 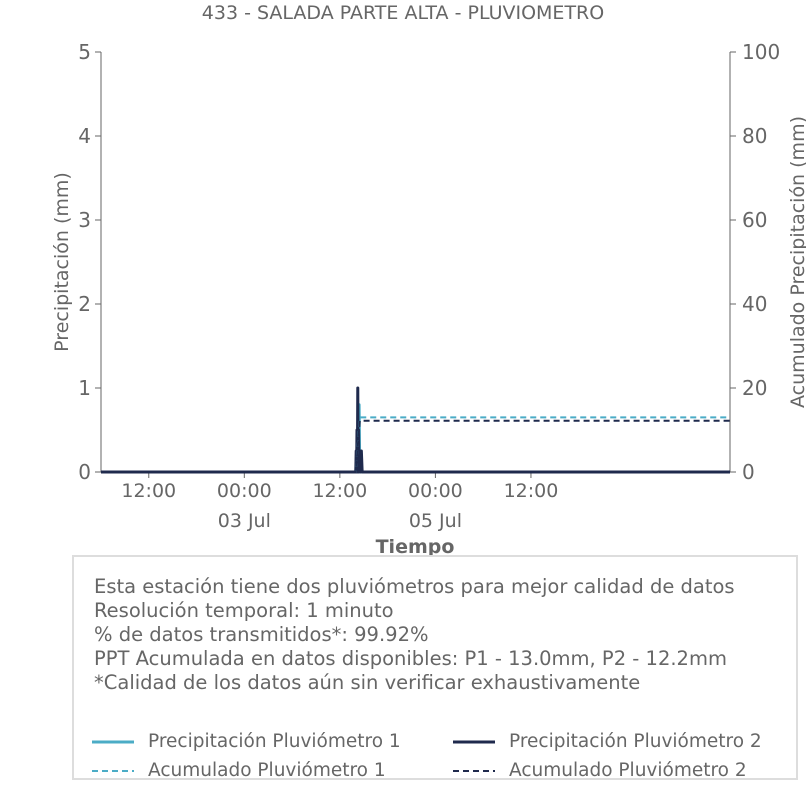 What do you see at coordinates (84, 52) in the screenshot?
I see `y-tick-label: 5` at bounding box center [84, 52].